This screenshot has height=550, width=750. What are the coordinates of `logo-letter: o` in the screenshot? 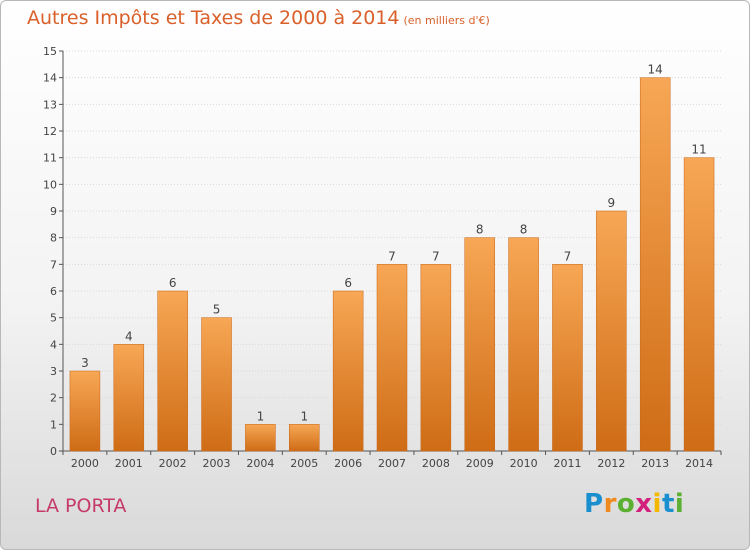 It's located at (626, 504).